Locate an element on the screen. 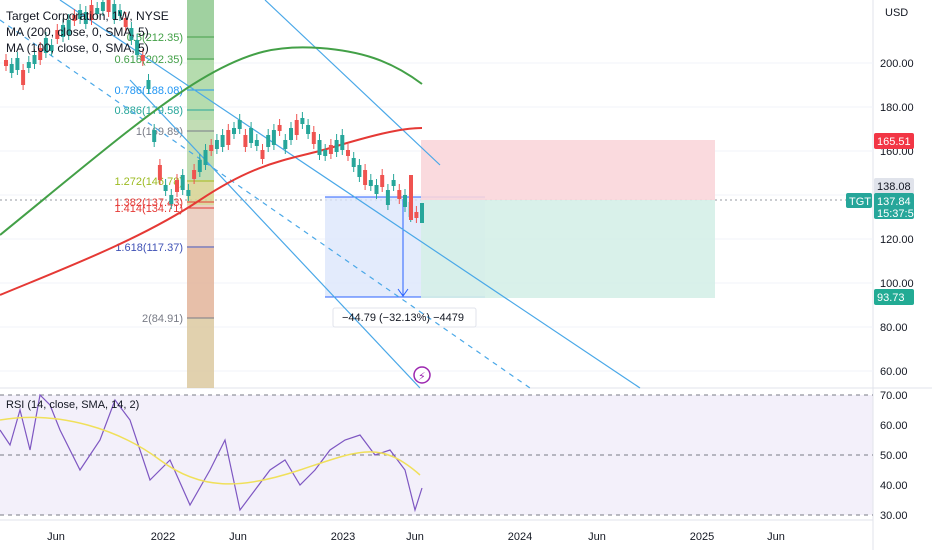 The height and width of the screenshot is (550, 932). ma100-legend: MA (100, close, 0, SMA, 5) is located at coordinates (77, 48).